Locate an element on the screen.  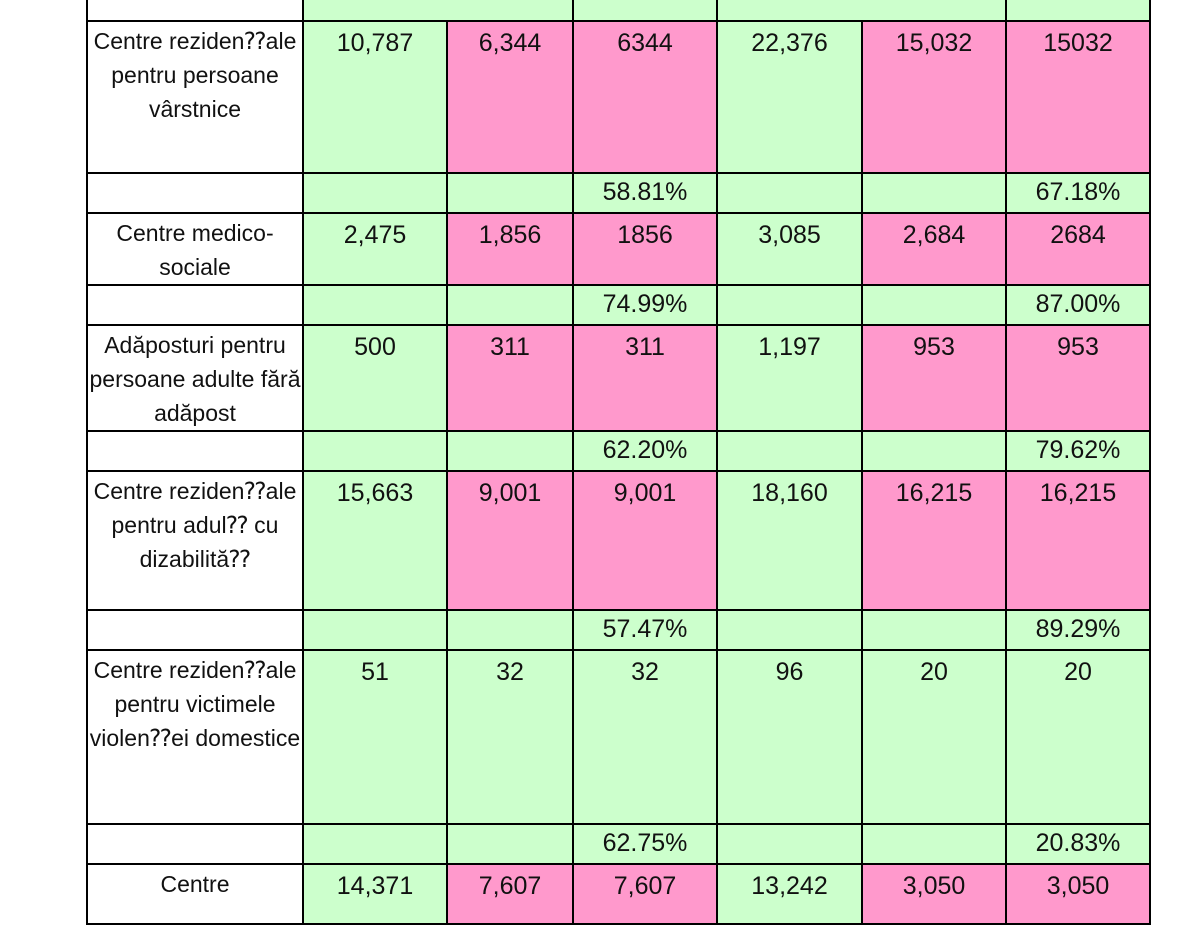
percentage-cell: 67.18% is located at coordinates (1078, 193).